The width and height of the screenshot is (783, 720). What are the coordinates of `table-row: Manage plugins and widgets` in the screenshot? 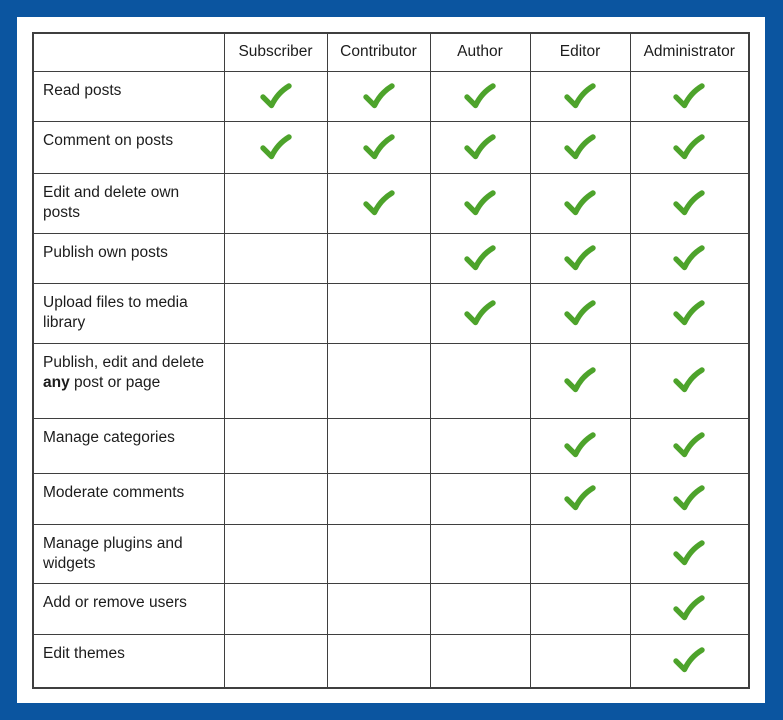 It's located at (391, 553).